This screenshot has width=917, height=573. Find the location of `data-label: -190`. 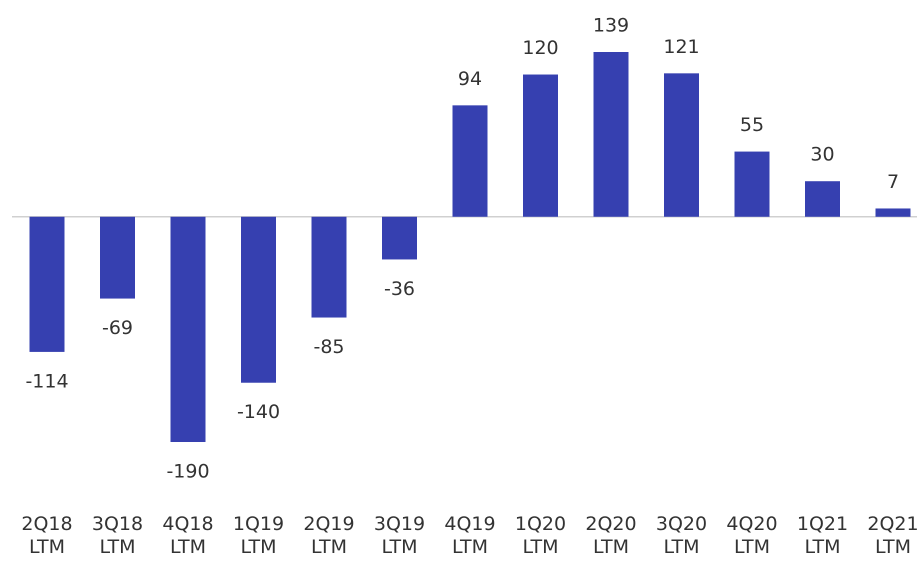

data-label: -190 is located at coordinates (187, 472).